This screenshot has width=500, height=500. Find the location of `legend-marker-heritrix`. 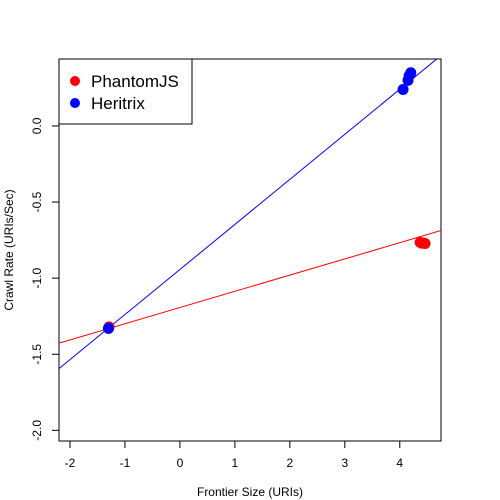

legend-marker-heritrix is located at coordinates (75, 103).